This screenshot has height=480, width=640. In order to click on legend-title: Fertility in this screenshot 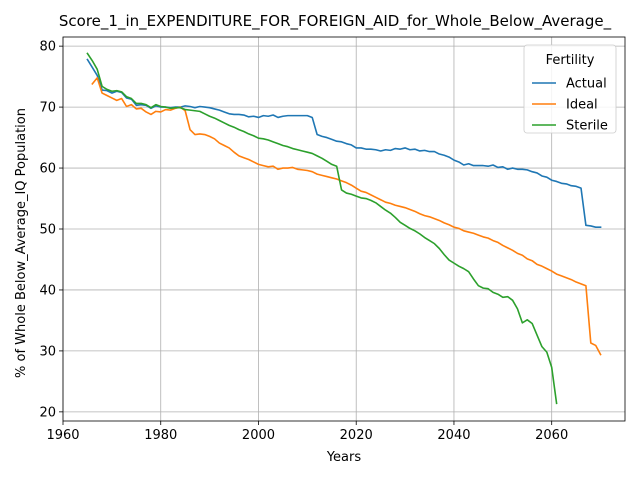, I will do `click(570, 60)`.